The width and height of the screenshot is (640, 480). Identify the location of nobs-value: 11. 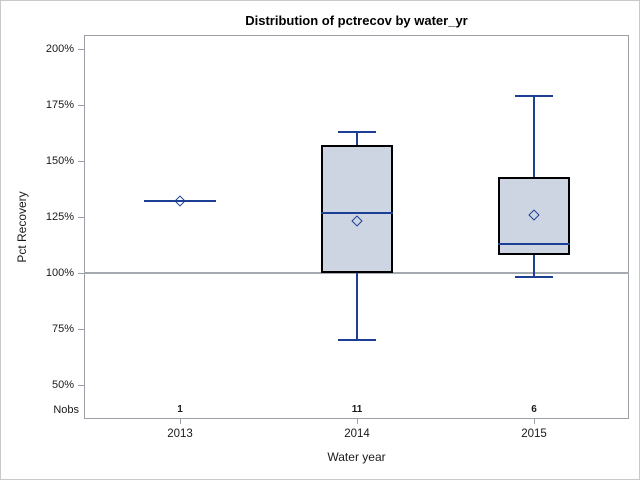
(357, 409).